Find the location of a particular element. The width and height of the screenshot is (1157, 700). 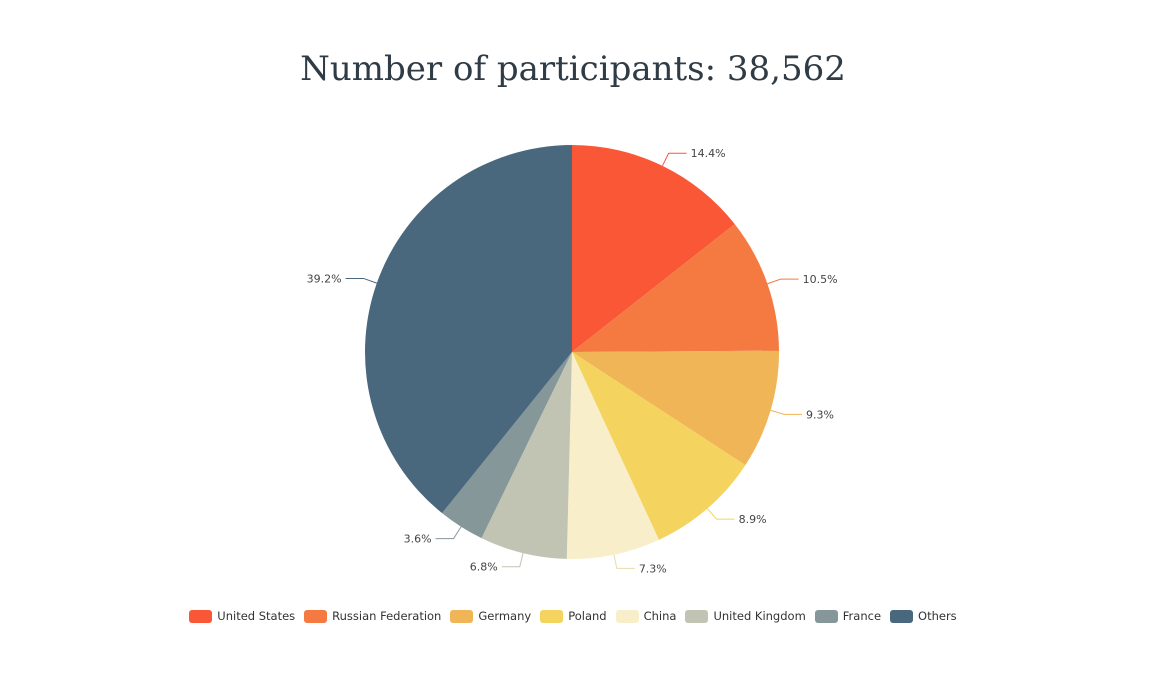

legend-label-germany: Germany is located at coordinates (505, 616).